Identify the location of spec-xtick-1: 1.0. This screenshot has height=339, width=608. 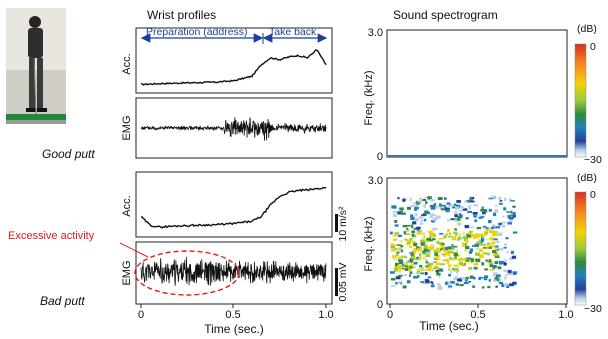
(565, 315).